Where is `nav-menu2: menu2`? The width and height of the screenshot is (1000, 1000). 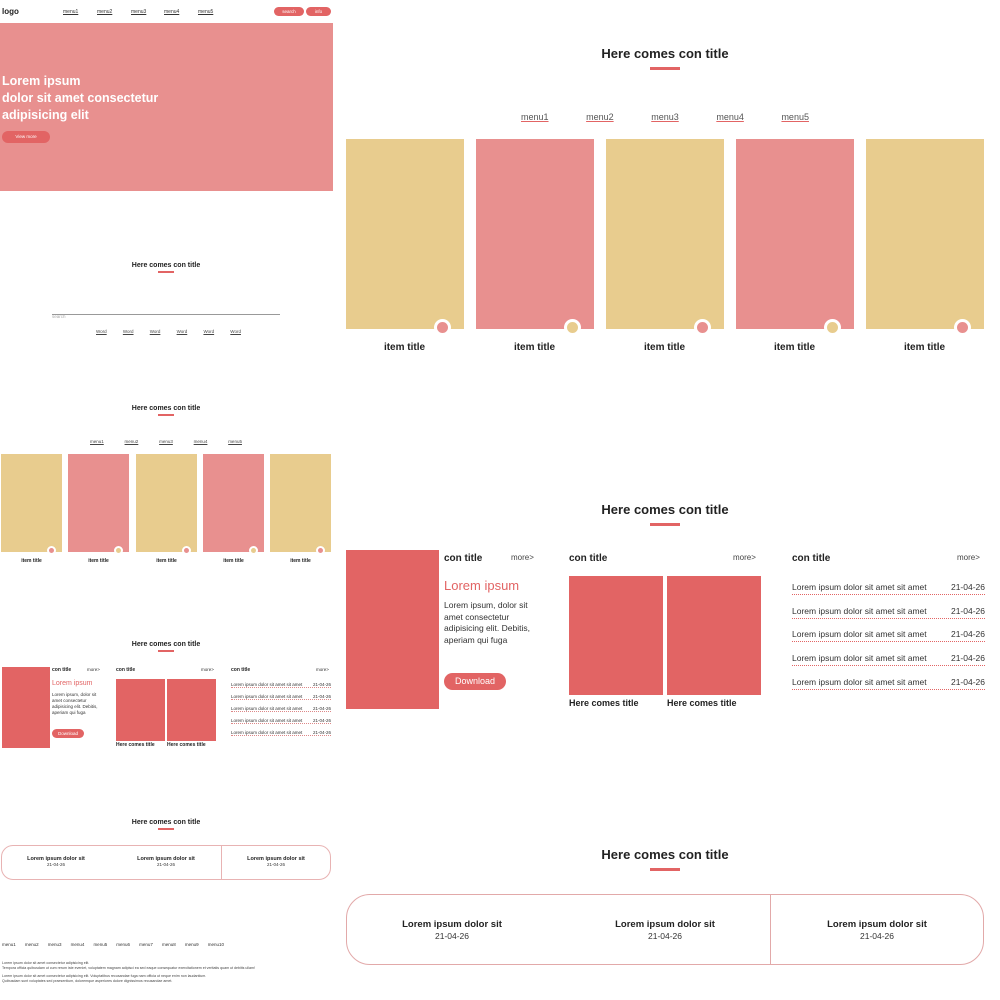
nav-menu2: menu2 is located at coordinates (105, 12).